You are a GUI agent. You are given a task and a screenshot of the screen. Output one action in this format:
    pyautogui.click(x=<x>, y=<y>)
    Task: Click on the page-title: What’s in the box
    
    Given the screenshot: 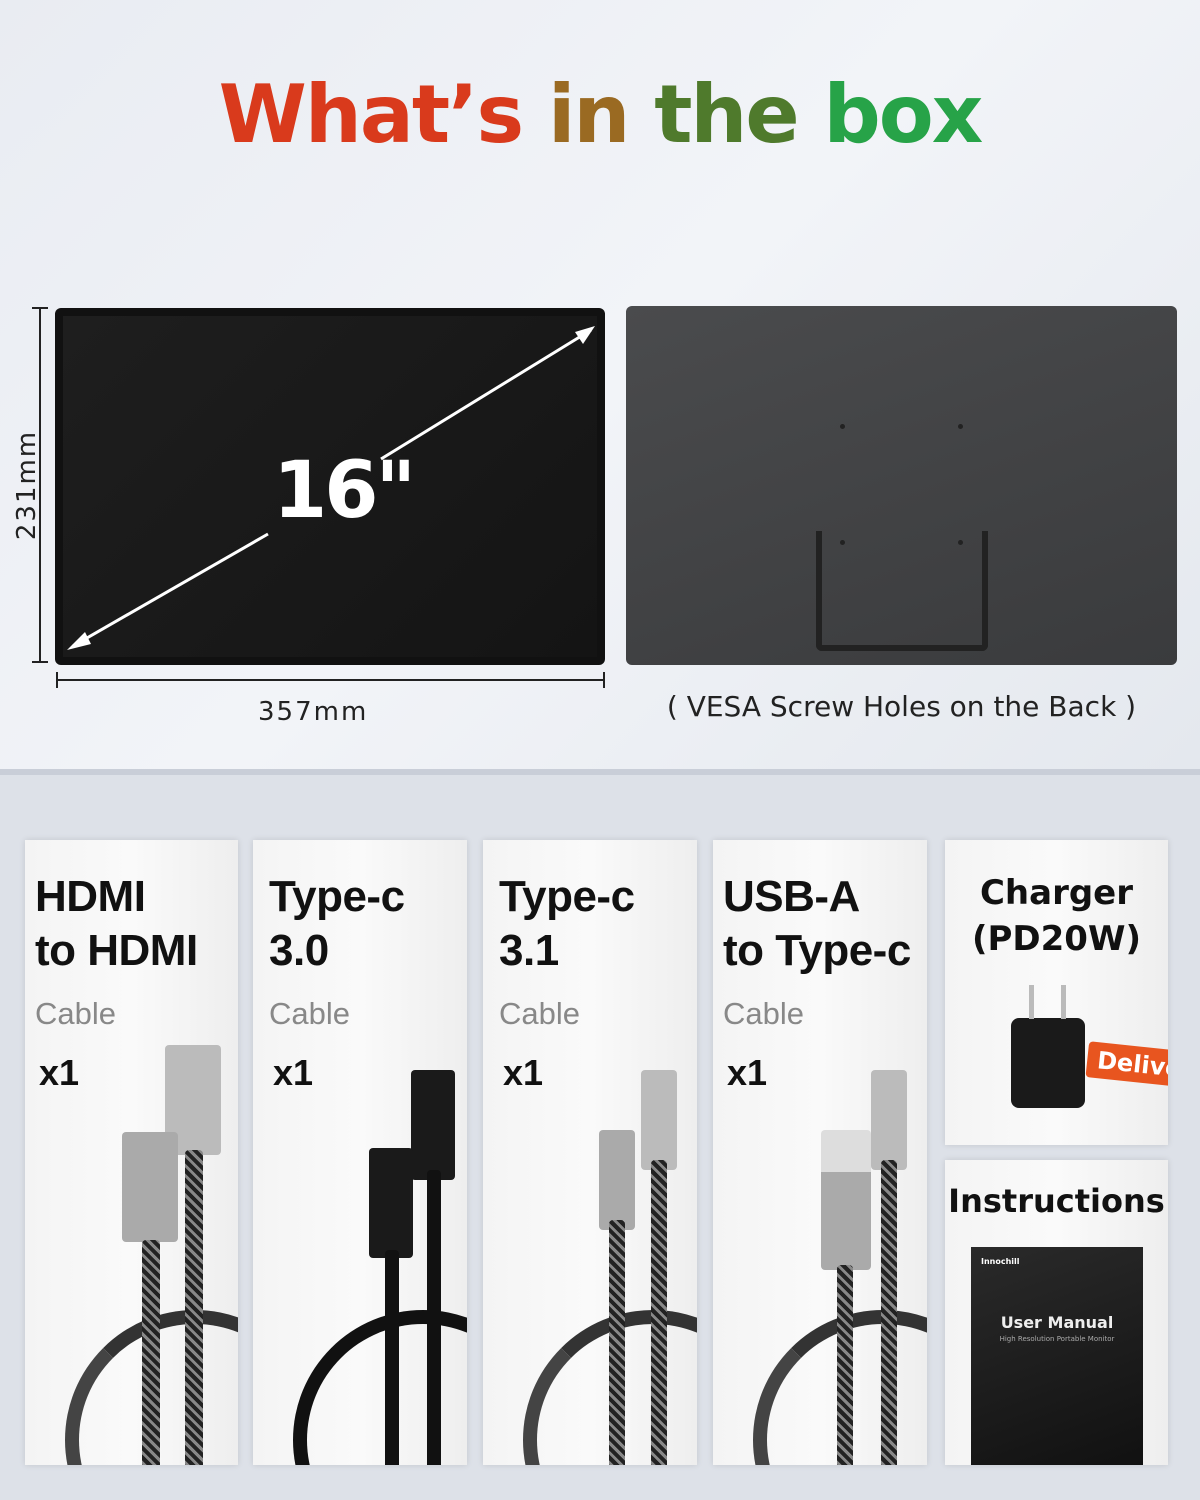 What is the action you would take?
    pyautogui.click(x=600, y=114)
    